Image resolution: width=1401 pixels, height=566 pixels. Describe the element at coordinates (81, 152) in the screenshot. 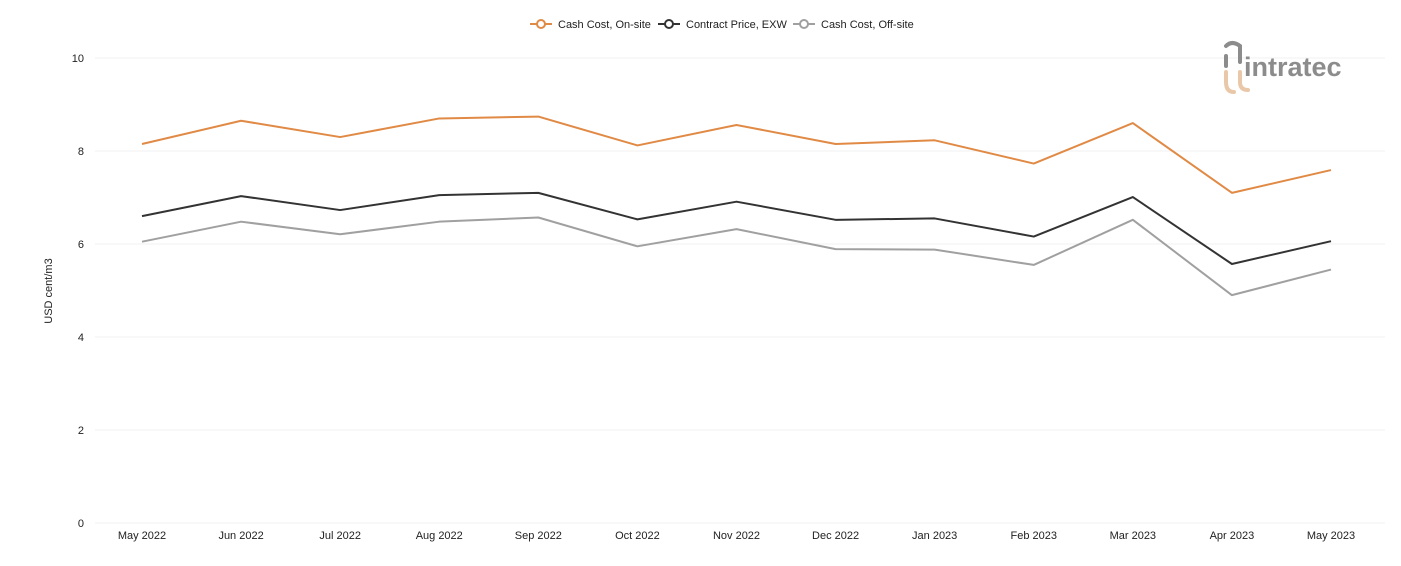

I see `y-tick-label: 8` at that location.